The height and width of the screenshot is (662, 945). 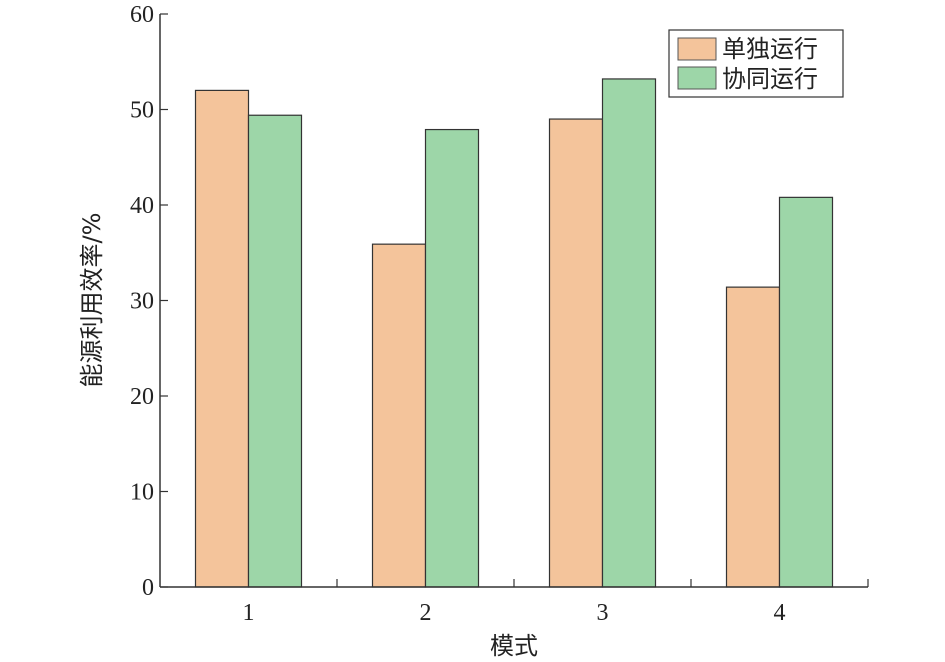 What do you see at coordinates (142, 302) in the screenshot?
I see `y-tick-label: 30` at bounding box center [142, 302].